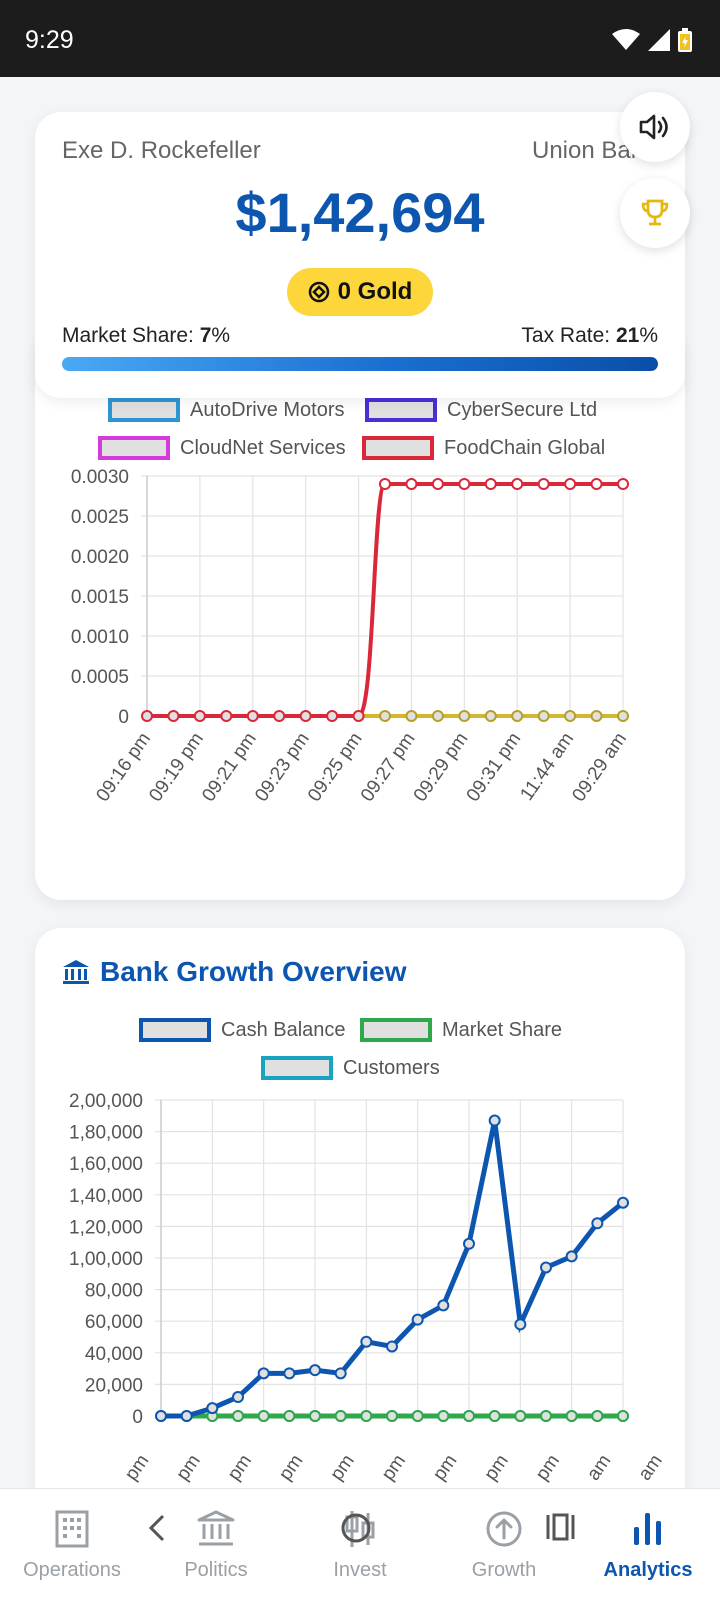 Image resolution: width=720 pixels, height=1600 pixels. What do you see at coordinates (234, 972) in the screenshot?
I see `section-title: Bank Growth Overview` at bounding box center [234, 972].